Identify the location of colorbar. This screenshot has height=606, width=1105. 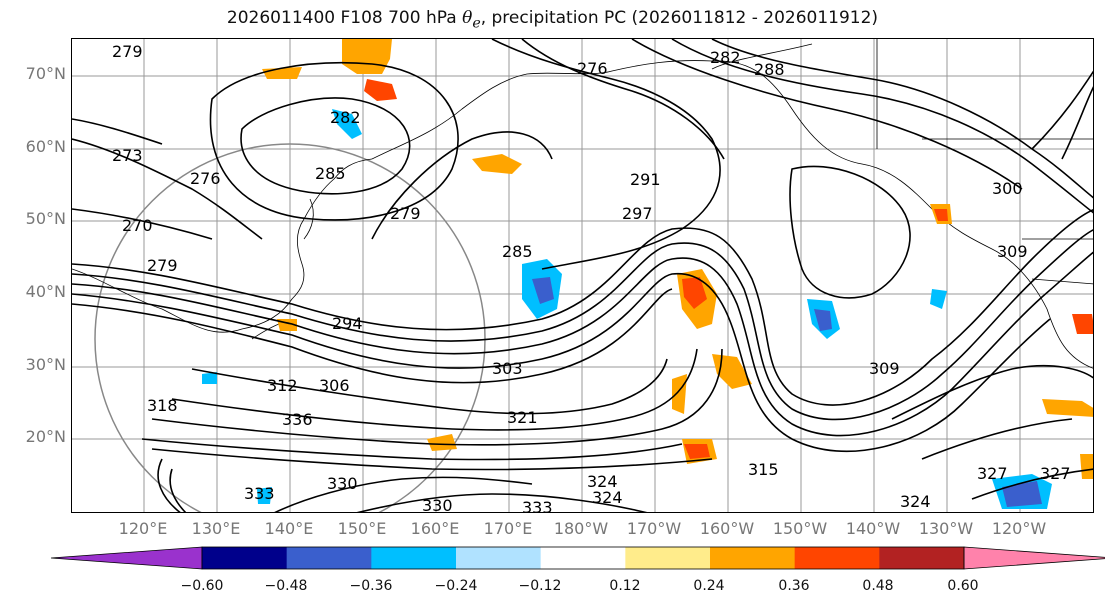
(577, 558).